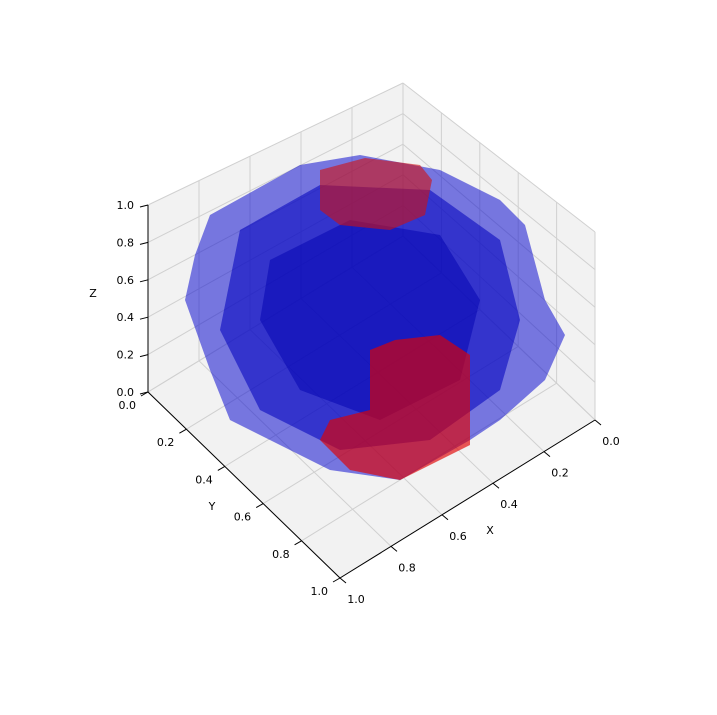  I want to click on y-tick-label: 0.4, so click(204, 479).